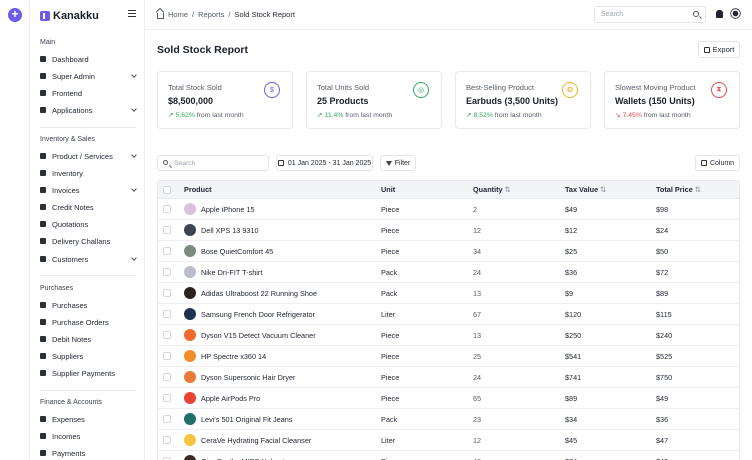 The image size is (752, 460). Describe the element at coordinates (585, 189) in the screenshot. I see `header-tax: Tax Value ⇅` at that location.